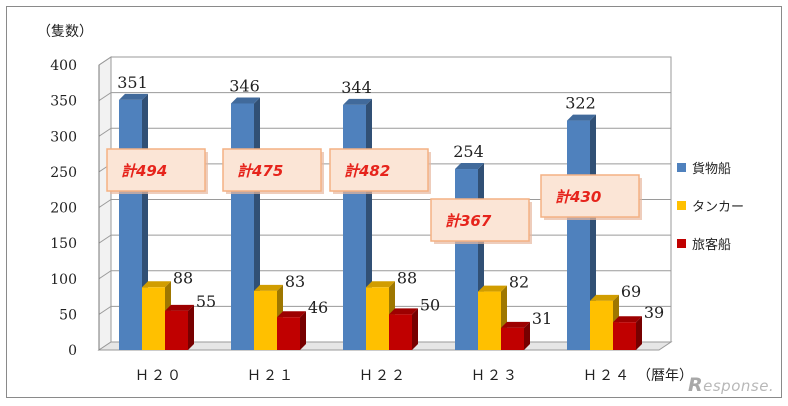 The image size is (788, 406). Describe the element at coordinates (318, 307) in the screenshot. I see `data-label: 46` at that location.